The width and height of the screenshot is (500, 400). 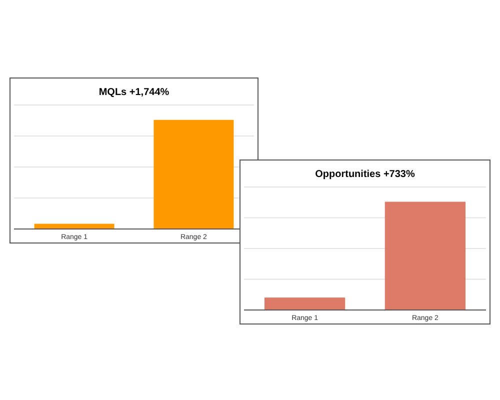 I want to click on chart-title: MQLs +1,744%, so click(x=134, y=92).